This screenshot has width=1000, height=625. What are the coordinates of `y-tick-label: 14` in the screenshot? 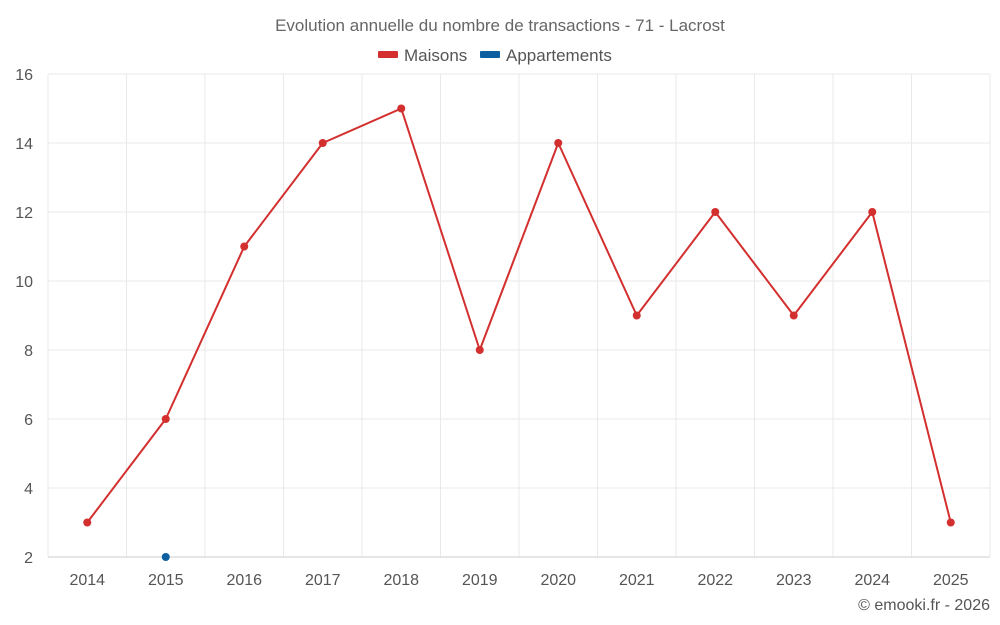 It's located at (24, 144).